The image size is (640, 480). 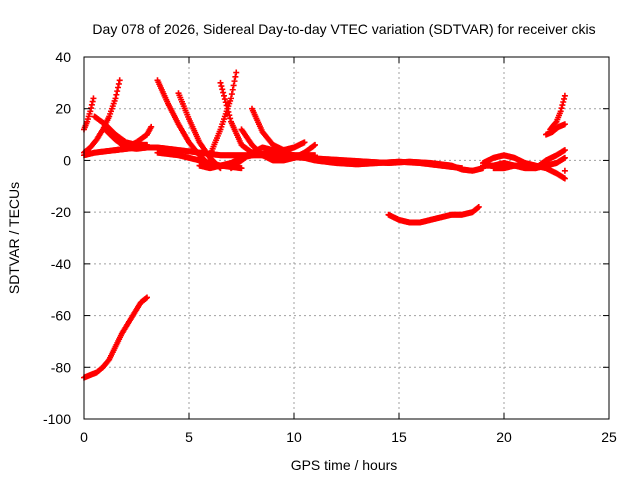 I want to click on y-tick-label: -100, so click(x=57, y=419).